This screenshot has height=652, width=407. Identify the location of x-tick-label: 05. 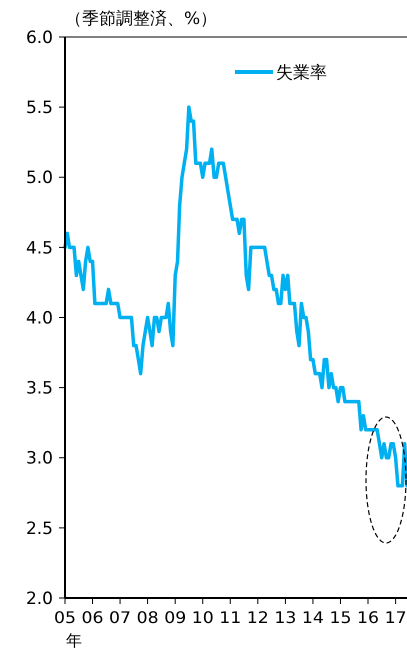
(65, 617).